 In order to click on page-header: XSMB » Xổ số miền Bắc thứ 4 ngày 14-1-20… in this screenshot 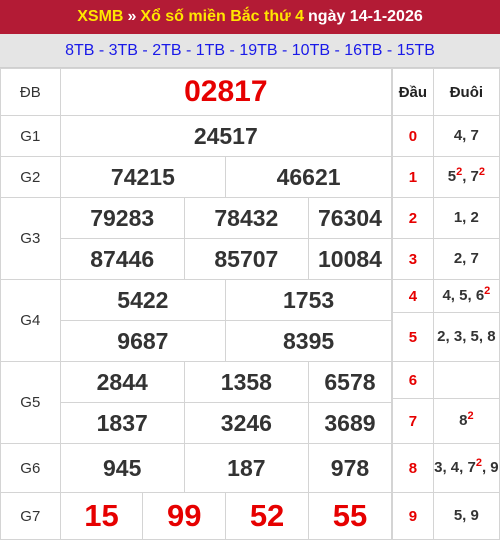, I will do `click(250, 17)`.